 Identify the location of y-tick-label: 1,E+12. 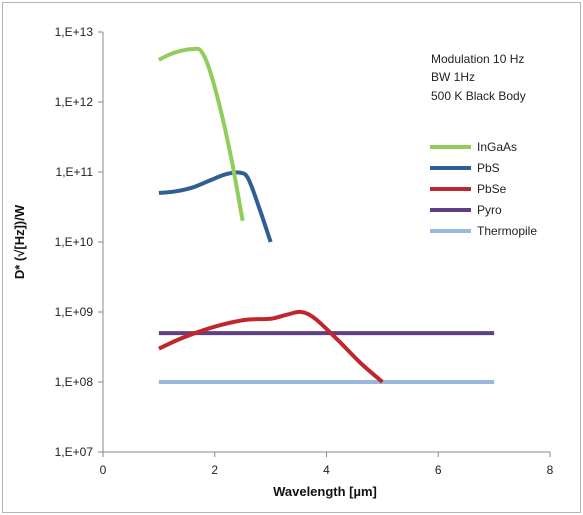
(74, 102).